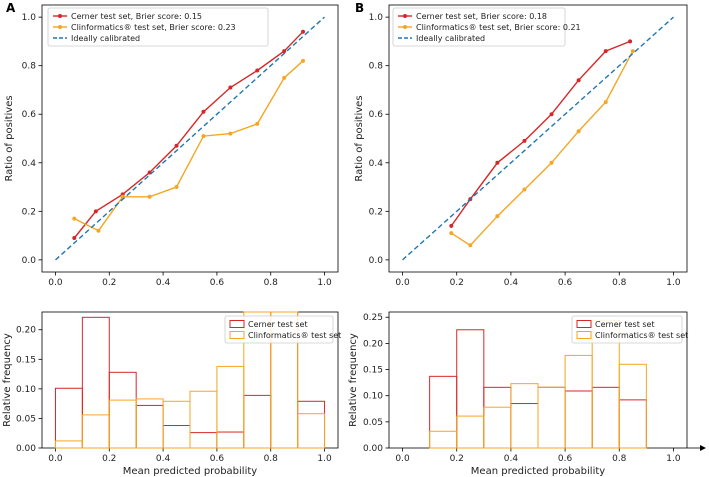 This screenshot has width=709, height=477. Describe the element at coordinates (11, 8) in the screenshot. I see `panel-letter-a: A` at that location.